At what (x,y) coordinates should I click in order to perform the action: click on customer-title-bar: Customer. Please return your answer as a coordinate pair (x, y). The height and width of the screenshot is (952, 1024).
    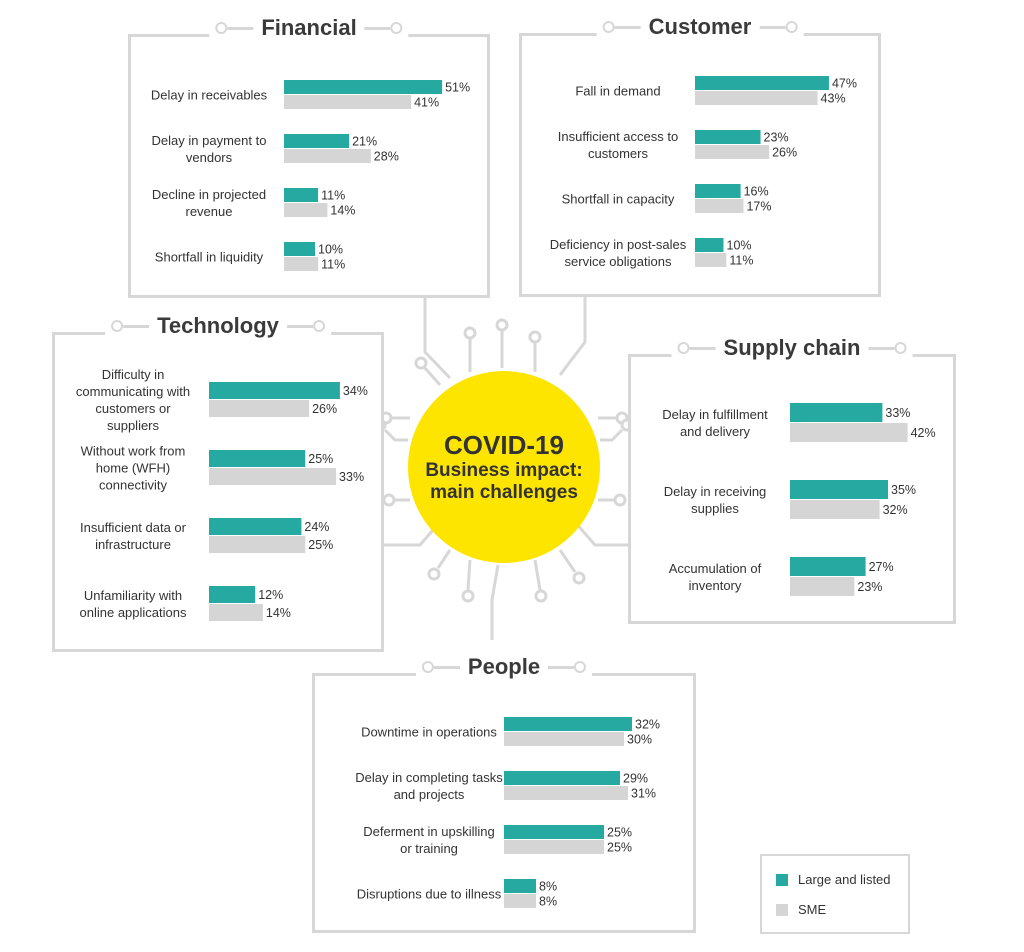
    Looking at the image, I should click on (700, 27).